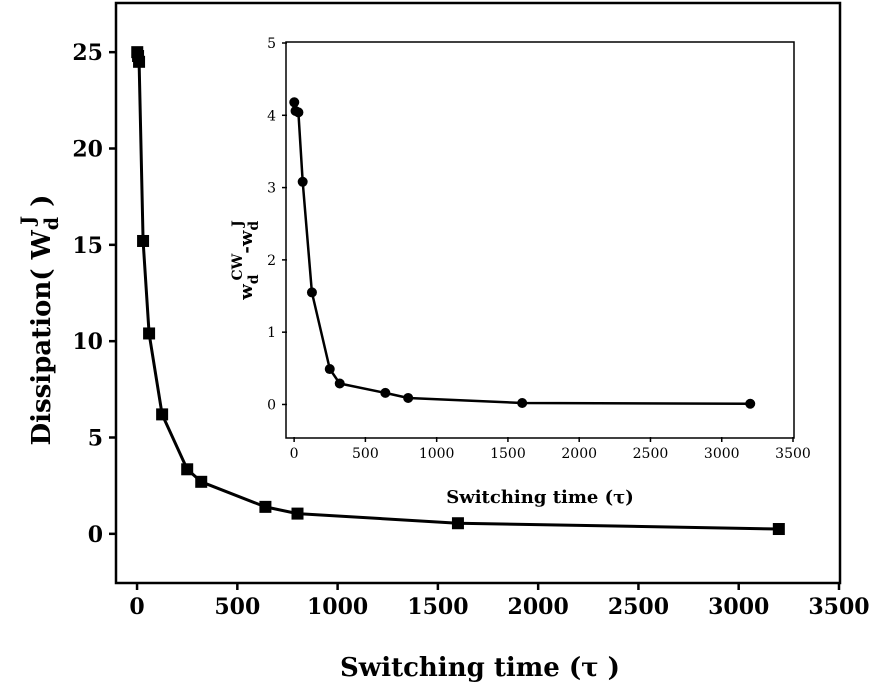 This screenshot has width=872, height=683. I want to click on inset-y-tick-label: 0, so click(271, 406).